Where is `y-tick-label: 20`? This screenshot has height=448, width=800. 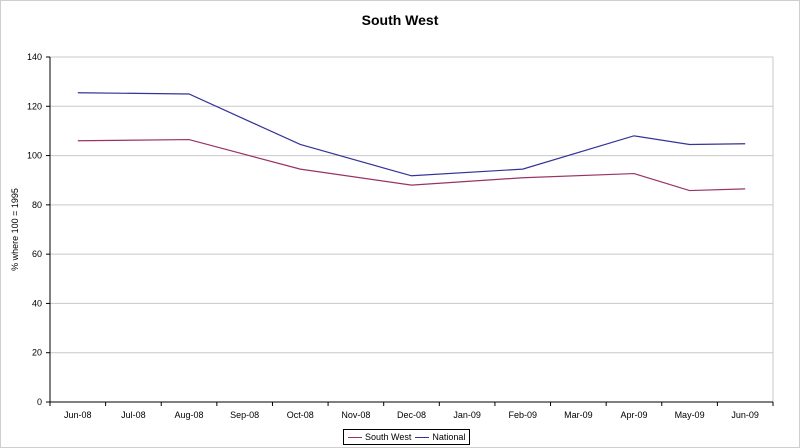
y-tick-label: 20 is located at coordinates (37, 353).